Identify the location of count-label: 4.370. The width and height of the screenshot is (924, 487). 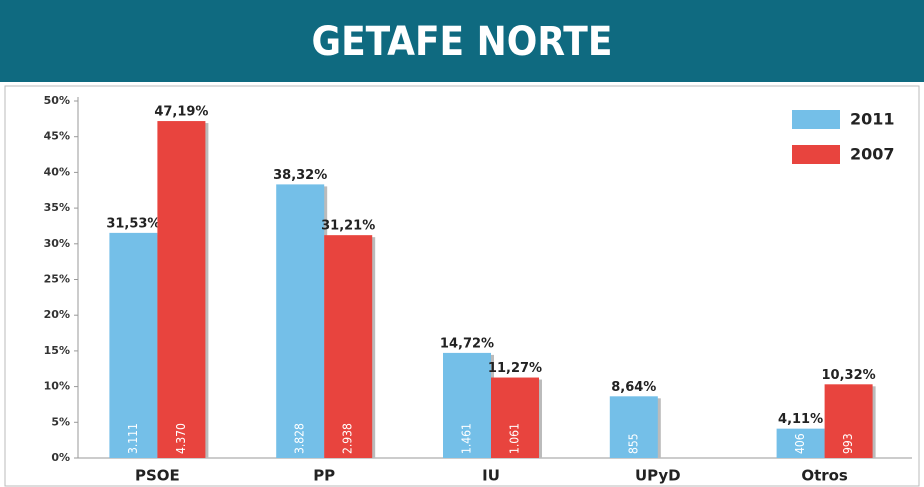
(181, 438).